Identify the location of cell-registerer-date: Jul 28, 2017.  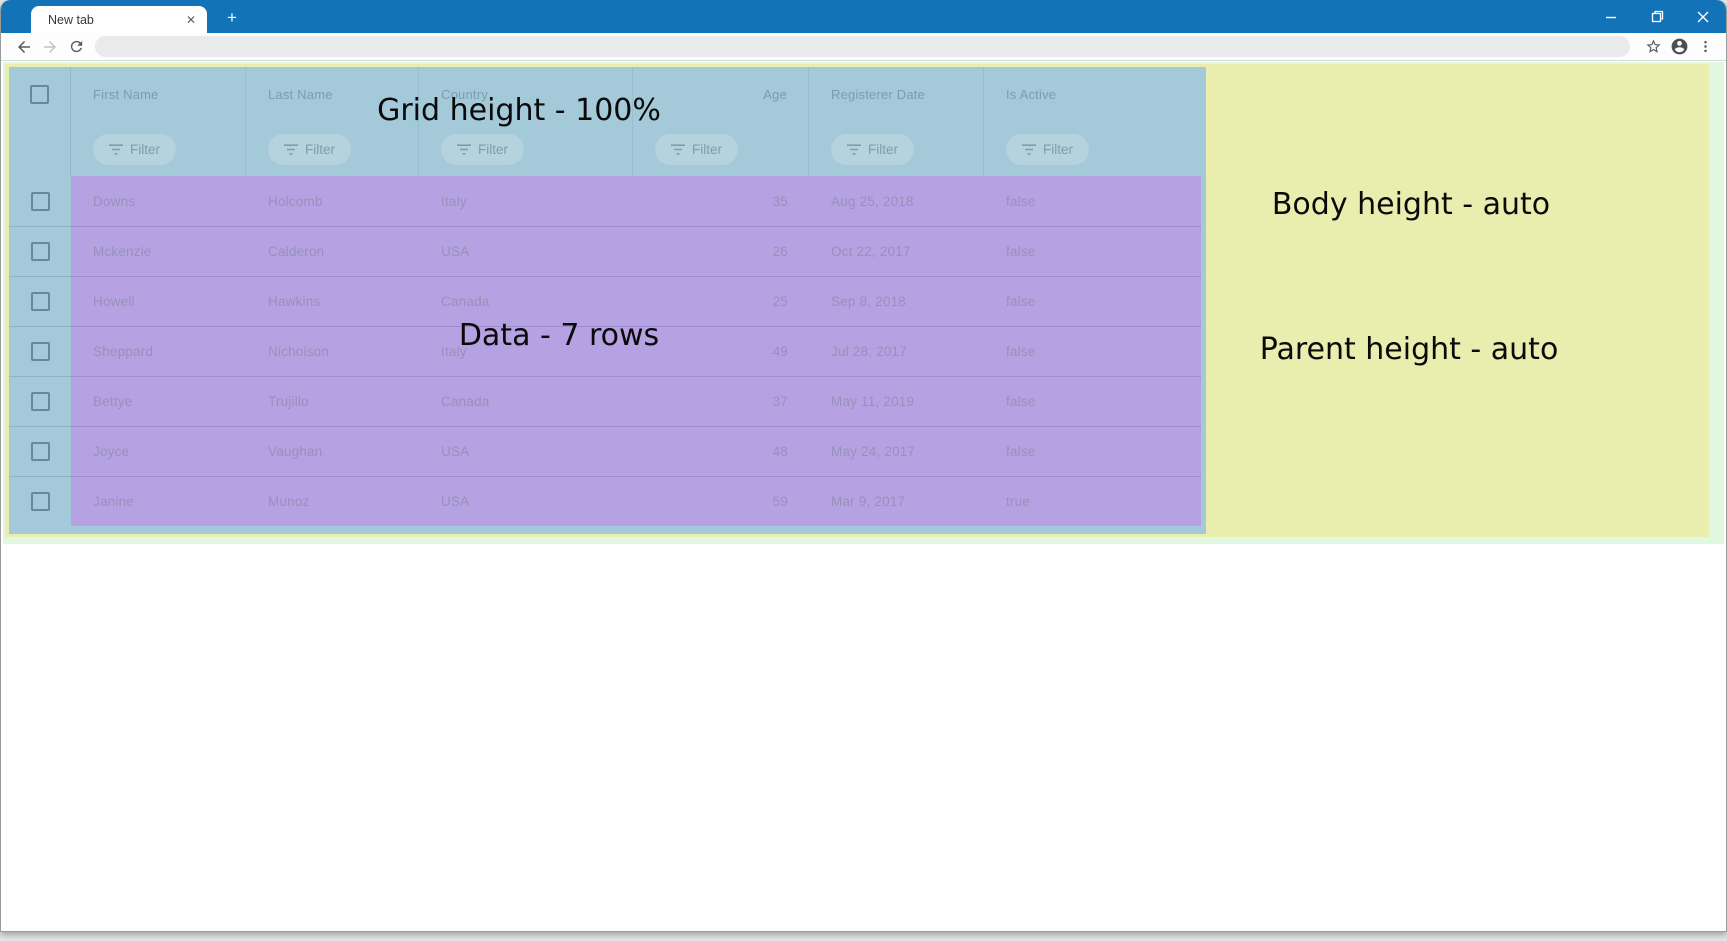
(869, 351).